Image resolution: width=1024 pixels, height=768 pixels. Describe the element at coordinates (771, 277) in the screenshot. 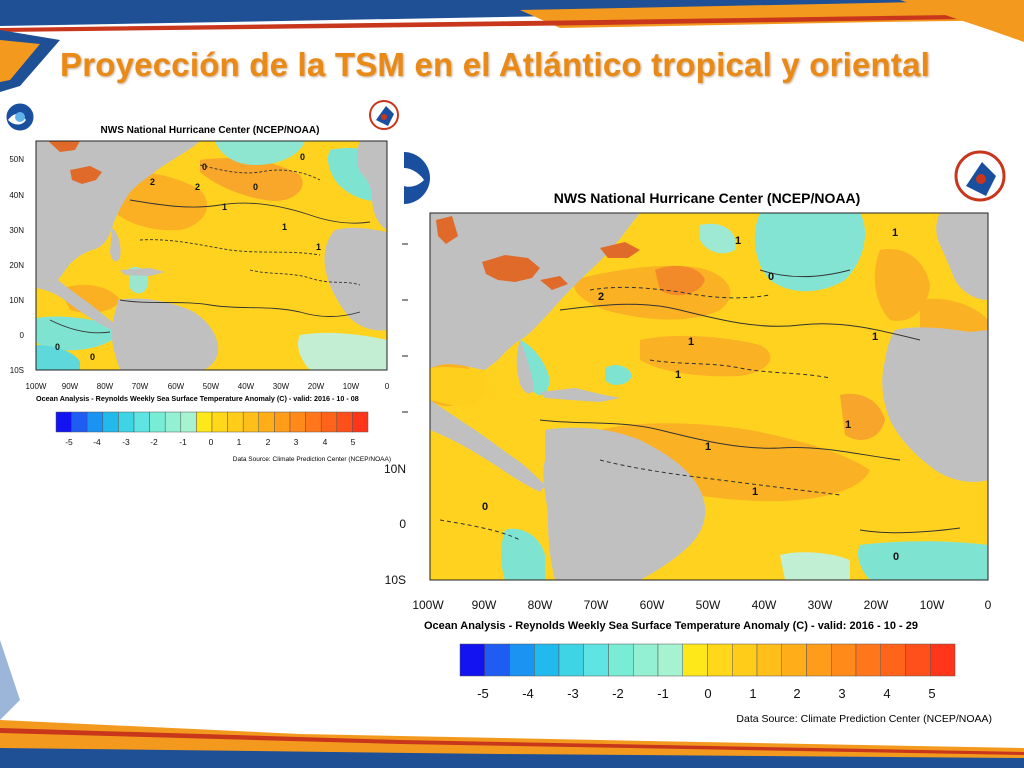

I see `large-contour-label: 0` at that location.